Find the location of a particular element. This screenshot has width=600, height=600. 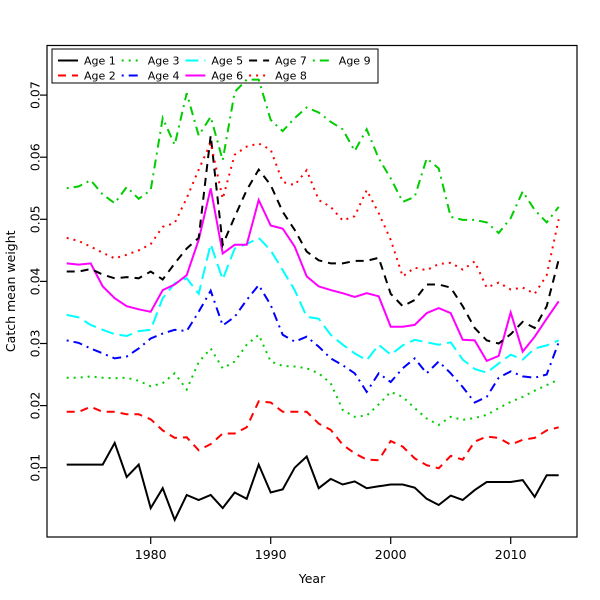

legend-box is located at coordinates (215, 66).